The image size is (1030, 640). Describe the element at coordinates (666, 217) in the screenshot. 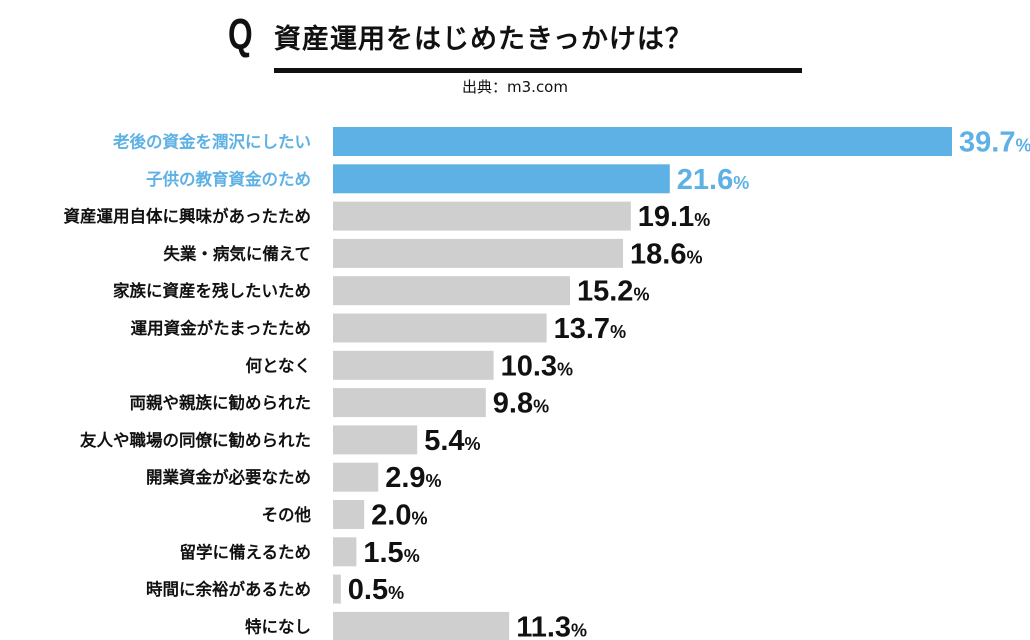

I see `value-number: 19.1` at that location.